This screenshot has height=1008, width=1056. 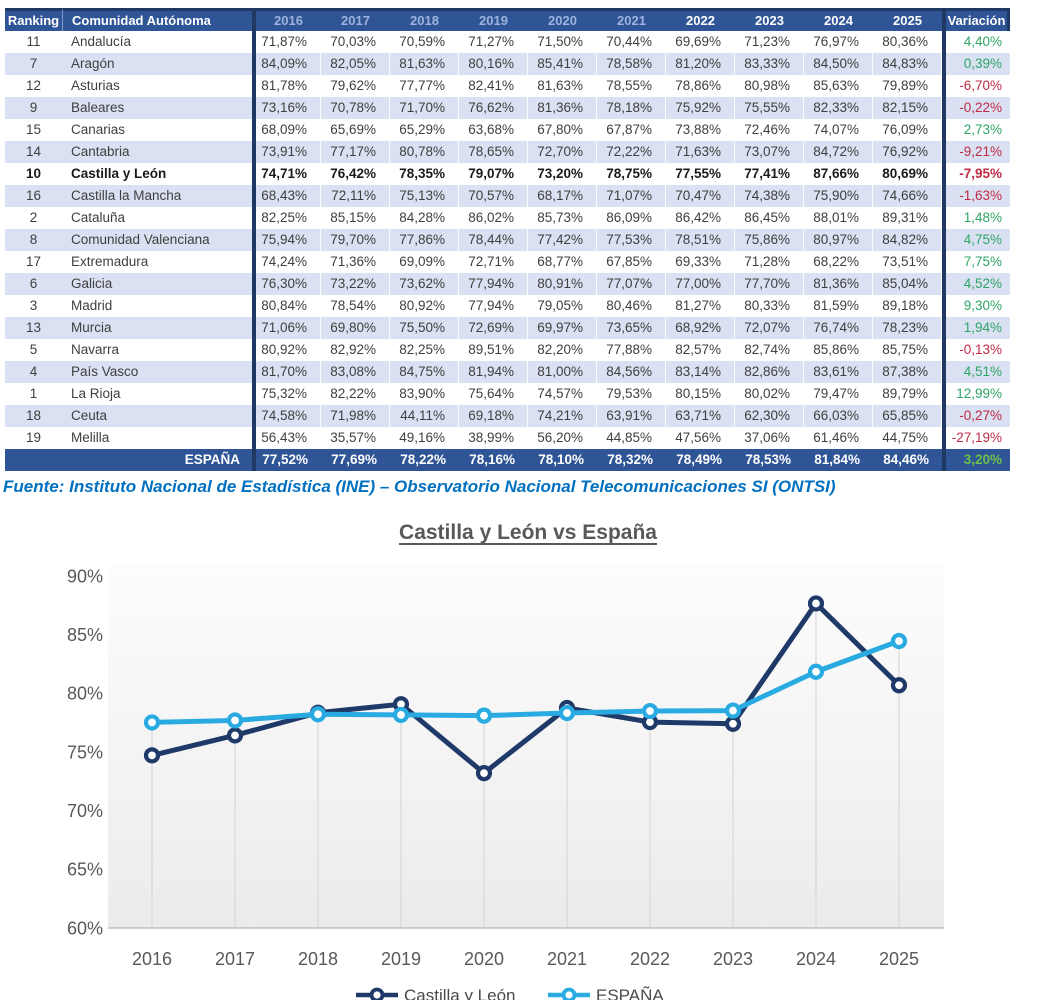 What do you see at coordinates (907, 328) in the screenshot?
I see `year-value-cell: 78,23%` at bounding box center [907, 328].